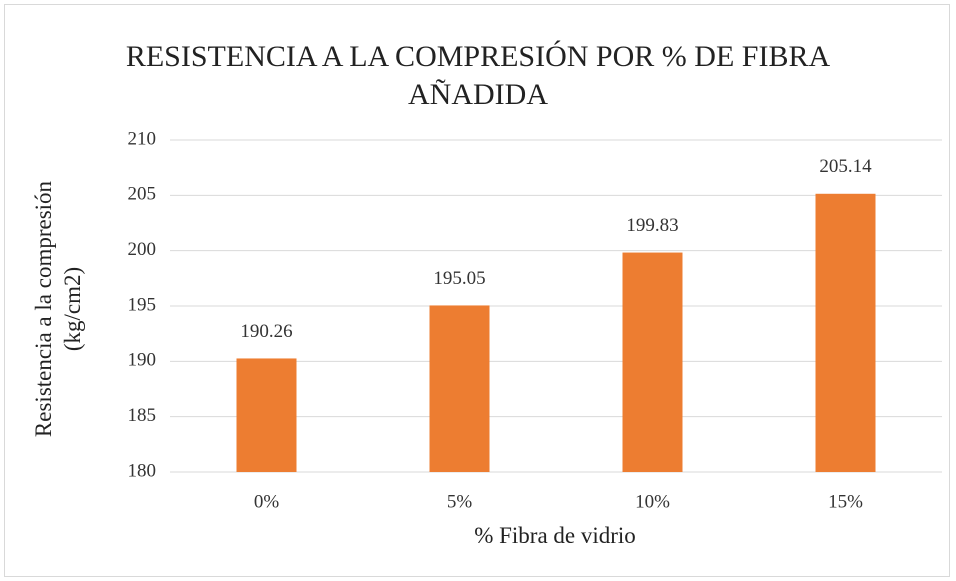 The height and width of the screenshot is (581, 956). I want to click on data-label: 190.26, so click(266, 331).